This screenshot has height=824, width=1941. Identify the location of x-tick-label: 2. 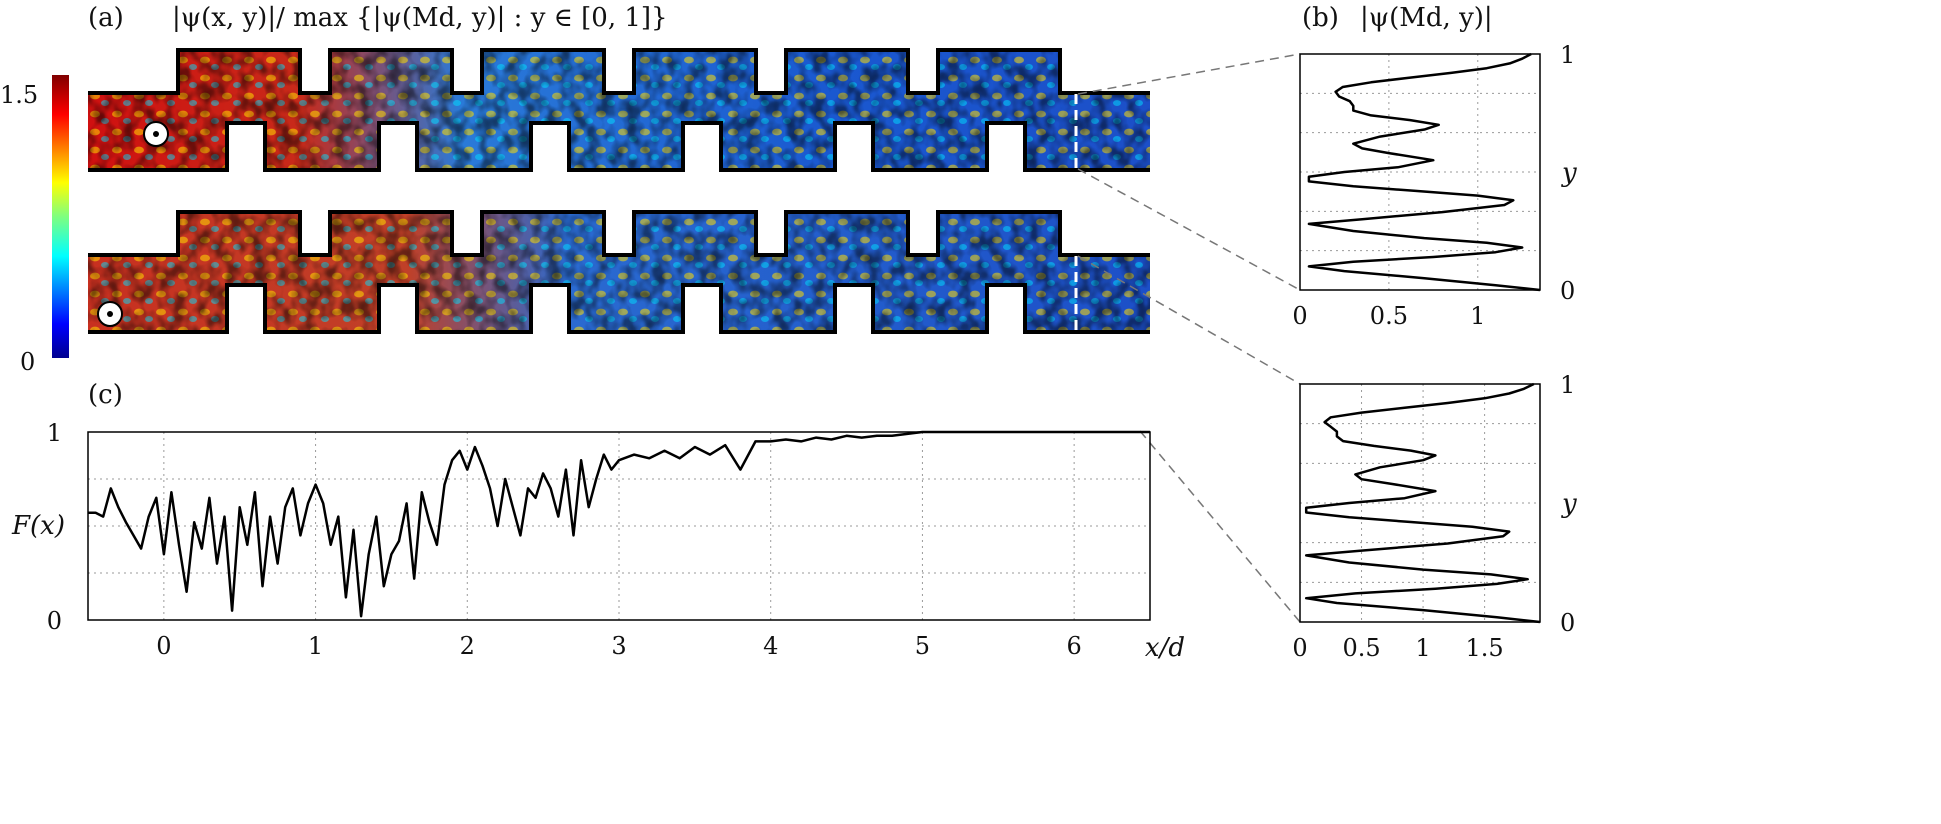
(467, 646).